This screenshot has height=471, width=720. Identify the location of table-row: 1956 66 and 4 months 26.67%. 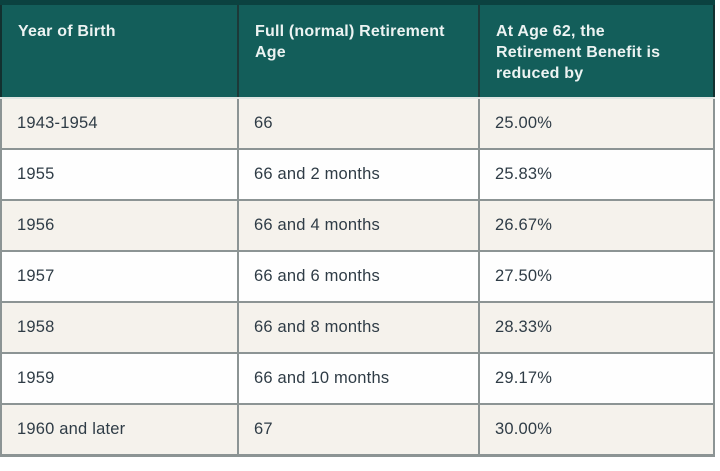
(357, 225).